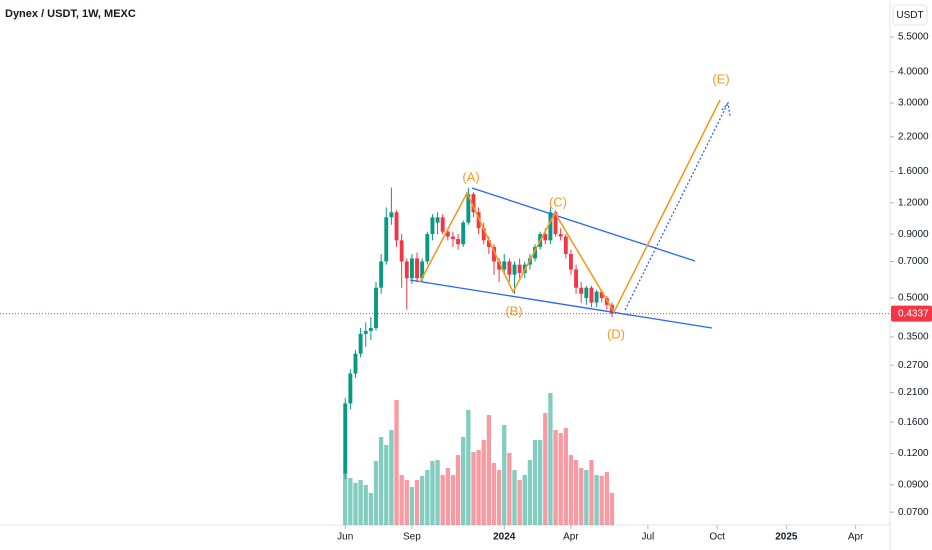 This screenshot has height=550, width=932. What do you see at coordinates (558, 201) in the screenshot?
I see `wave-label: (C)` at bounding box center [558, 201].